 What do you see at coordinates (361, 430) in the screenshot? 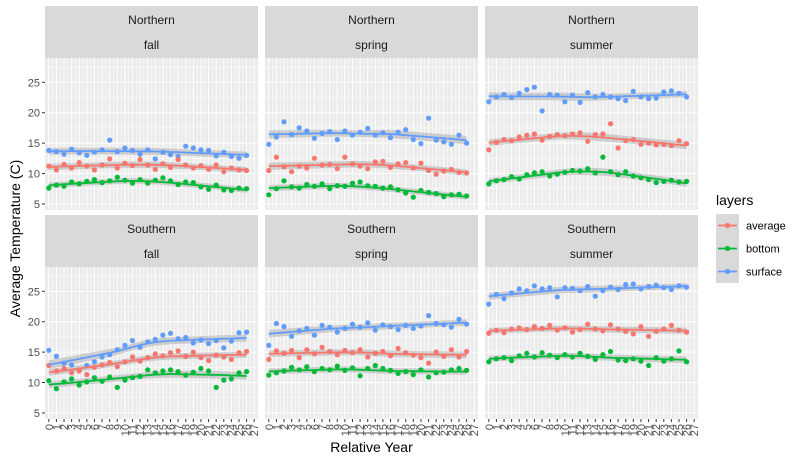
I see `x-tick-label: 12` at bounding box center [361, 430].